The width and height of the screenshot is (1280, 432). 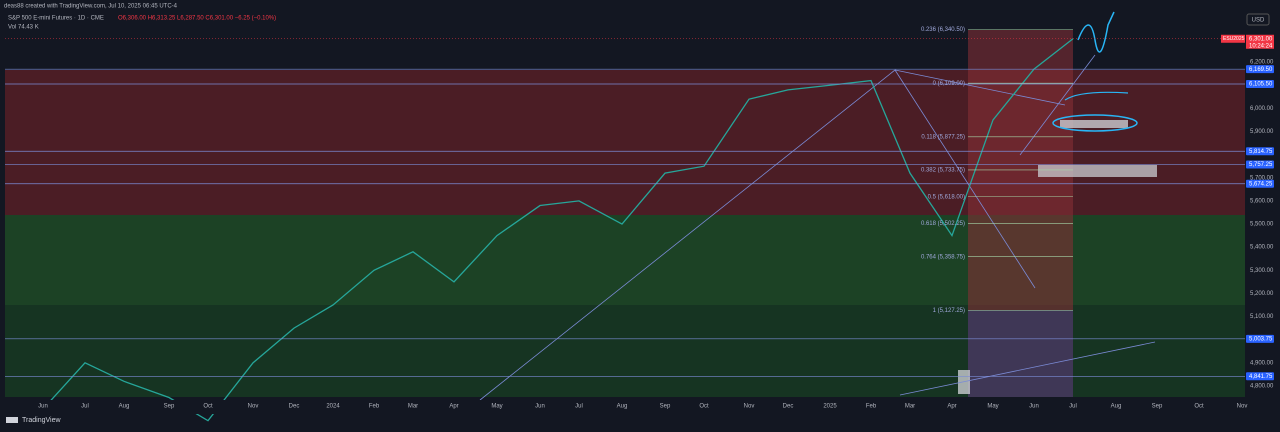 I want to click on last-tag, so click(x=1233, y=38).